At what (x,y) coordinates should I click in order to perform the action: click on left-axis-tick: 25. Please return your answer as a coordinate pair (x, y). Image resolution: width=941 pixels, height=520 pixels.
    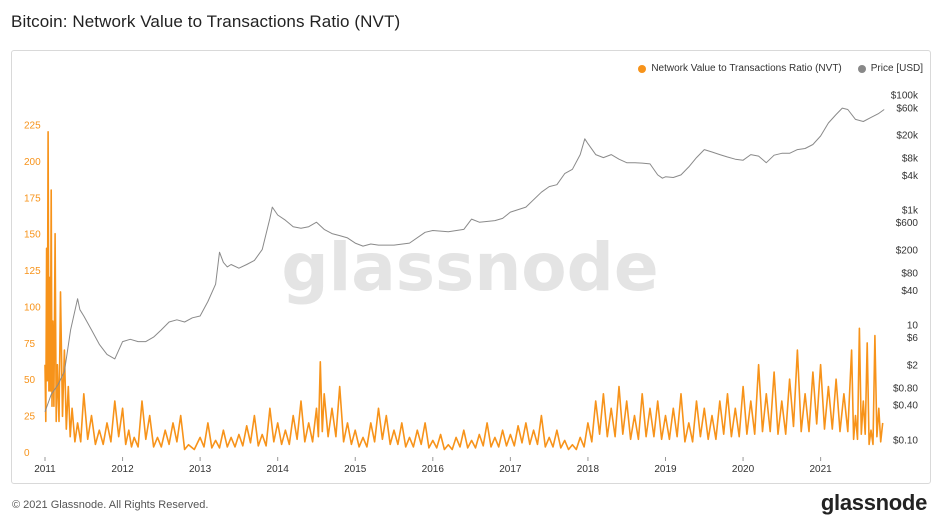
    Looking at the image, I should click on (30, 417).